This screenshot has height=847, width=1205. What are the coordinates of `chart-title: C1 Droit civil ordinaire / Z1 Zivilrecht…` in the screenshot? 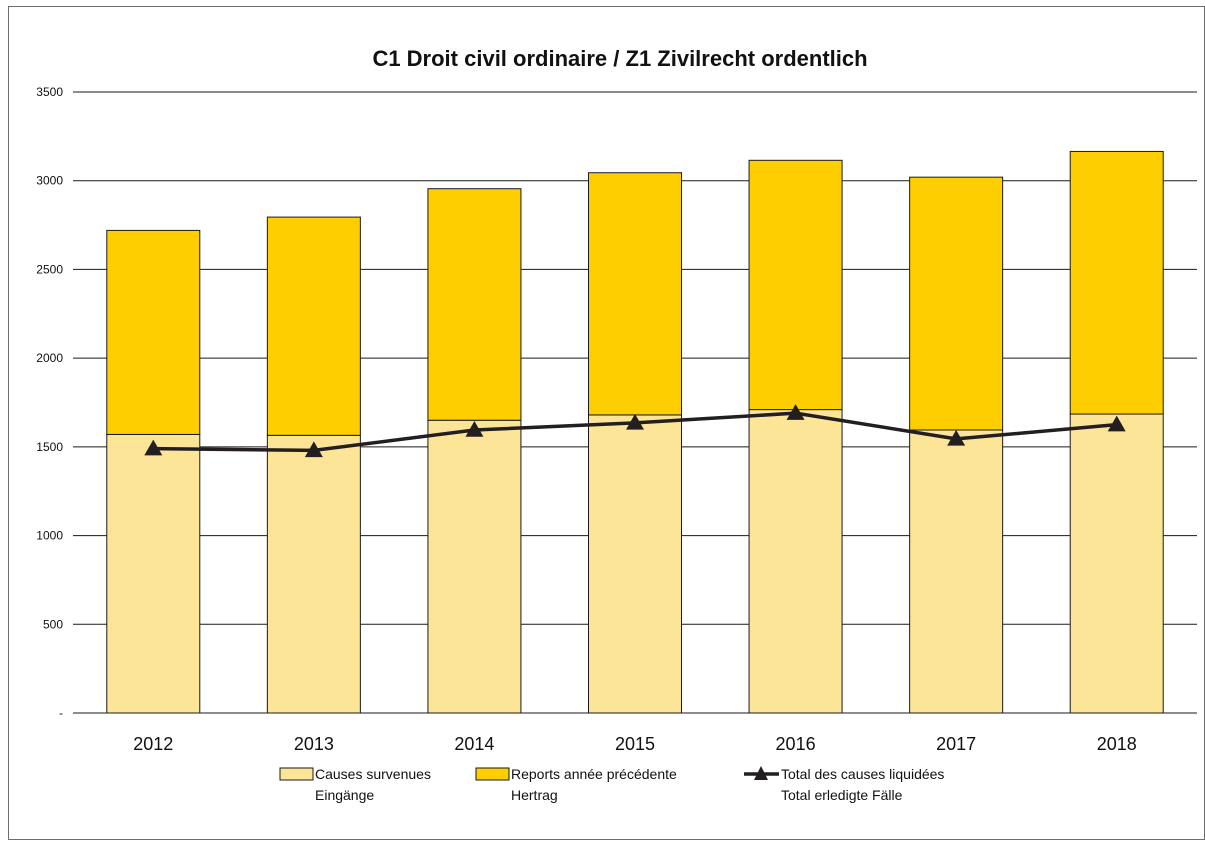 It's located at (619, 58).